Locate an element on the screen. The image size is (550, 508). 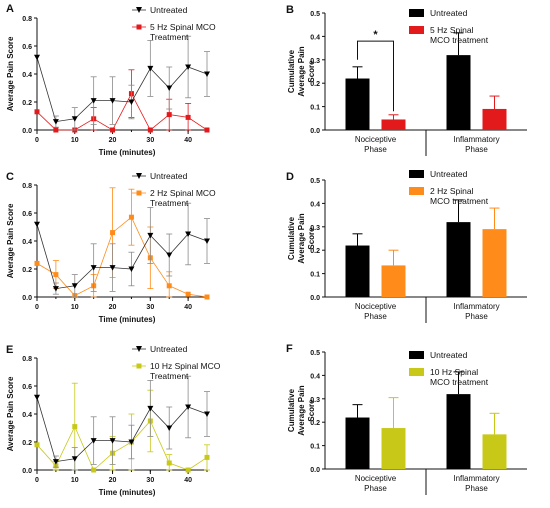
legend-label-treatment: 10 Hz Spinal MCO Treatment is located at coordinates (185, 371).